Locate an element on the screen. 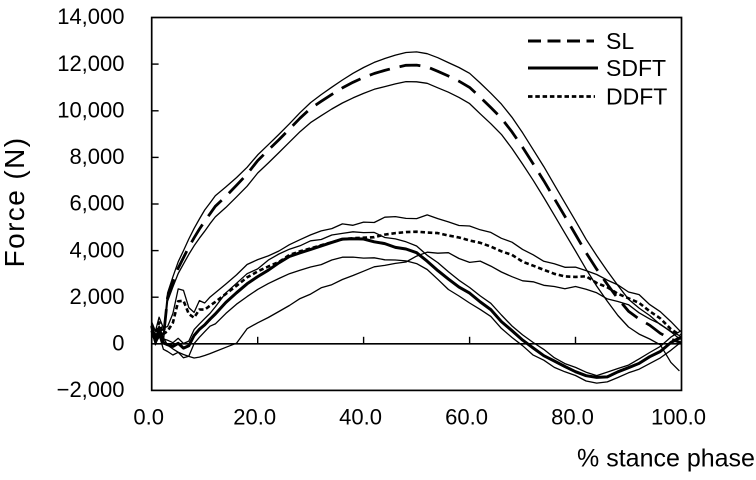 The width and height of the screenshot is (756, 480). svg-text: Force (N) is located at coordinates (15, 202).